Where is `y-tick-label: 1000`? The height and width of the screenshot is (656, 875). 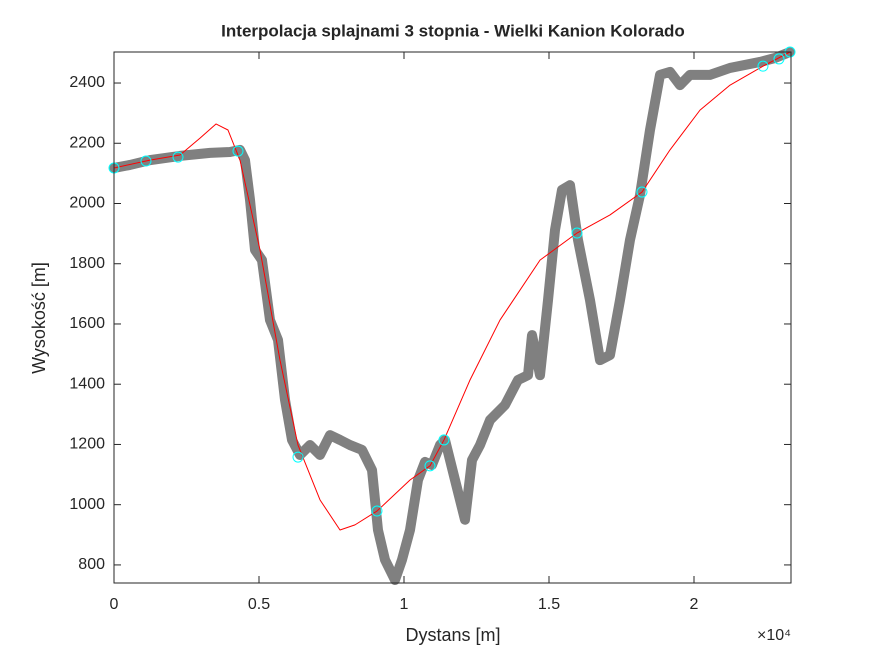
y-tick-label: 1000 is located at coordinates (87, 504).